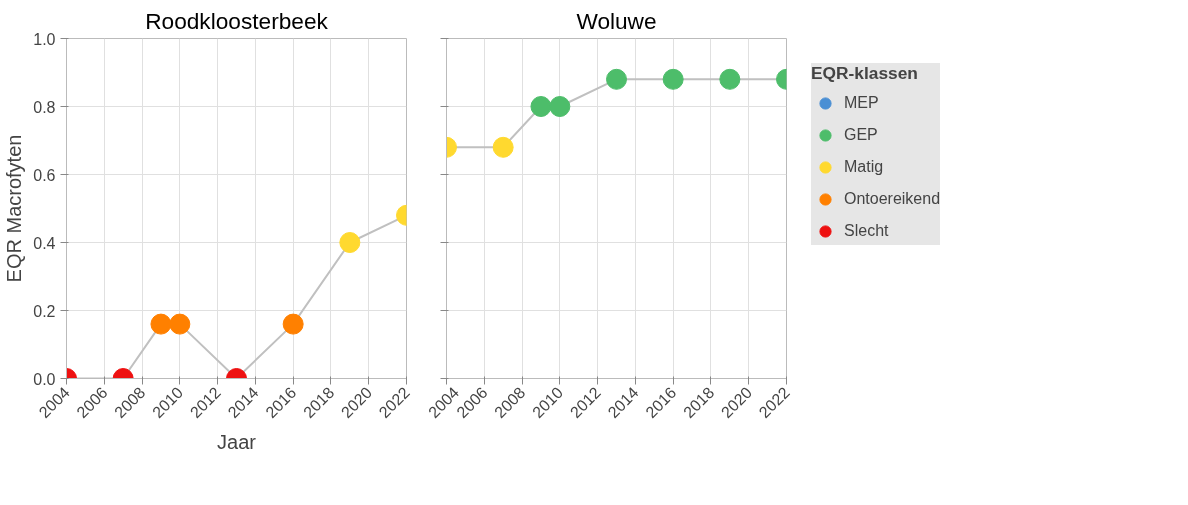  What do you see at coordinates (865, 73) in the screenshot?
I see `legend-title: EQR-klassen` at bounding box center [865, 73].